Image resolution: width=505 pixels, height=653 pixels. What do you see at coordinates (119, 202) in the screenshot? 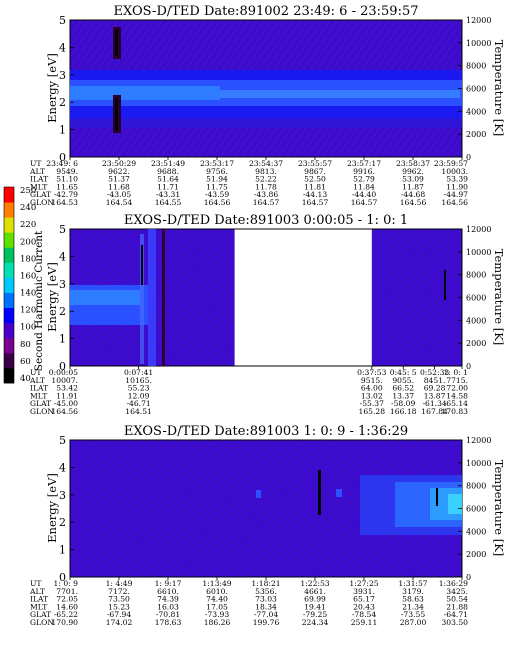
I see `table-cell: 164.54` at bounding box center [119, 202].